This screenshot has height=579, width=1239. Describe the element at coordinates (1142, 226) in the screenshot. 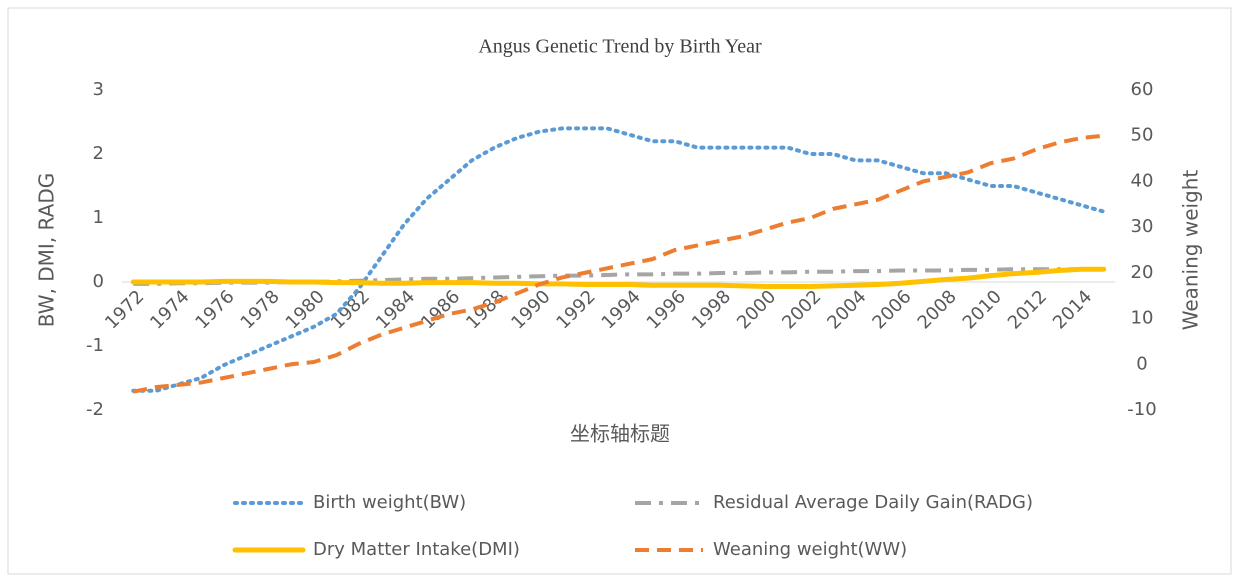

I see `y2-tick-label: 30` at that location.